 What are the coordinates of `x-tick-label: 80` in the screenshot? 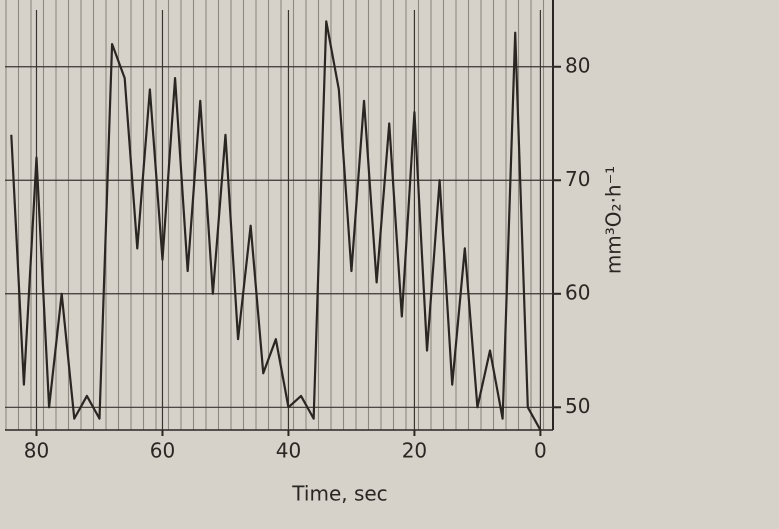 It's located at (36, 451).